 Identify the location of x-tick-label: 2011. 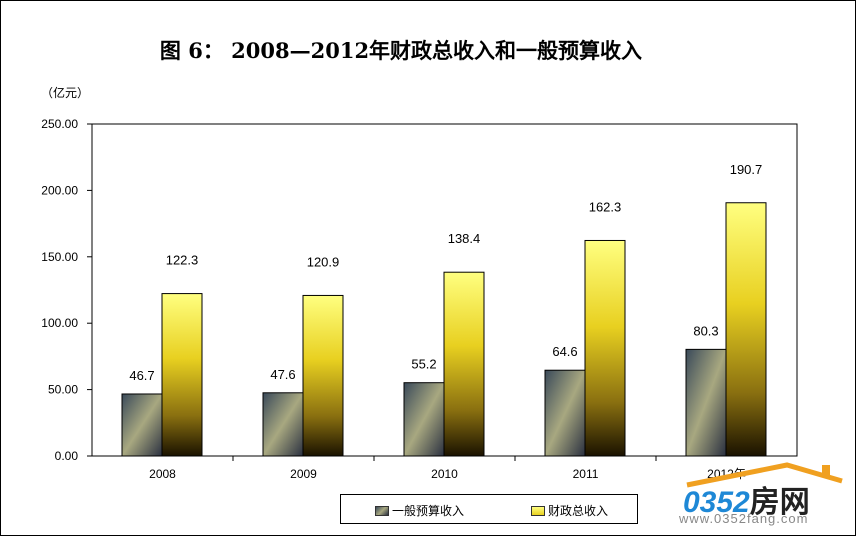
(586, 474).